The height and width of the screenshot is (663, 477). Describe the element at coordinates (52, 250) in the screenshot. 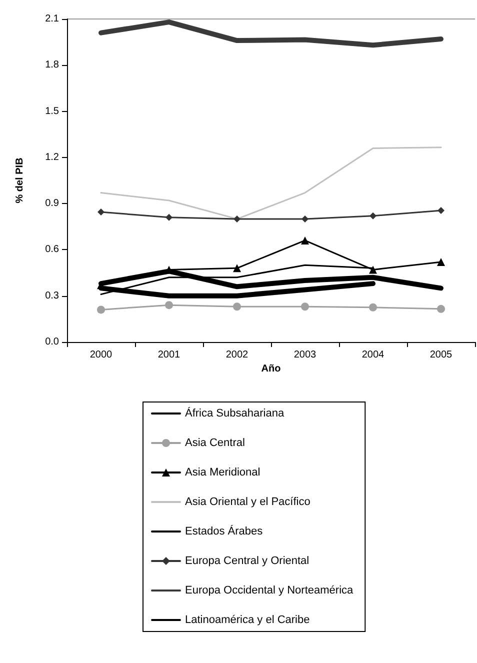

I see `y-tick-label: 0.6` at that location.